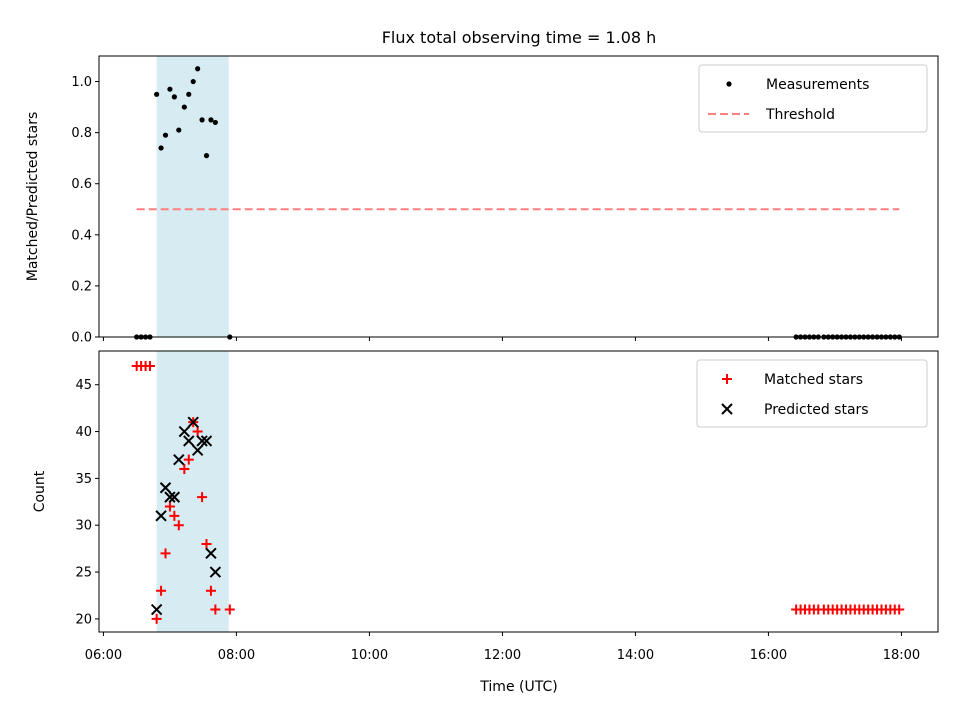 The width and height of the screenshot is (960, 720). I want to click on panel2-legend-label-1: Matched stars, so click(813, 380).